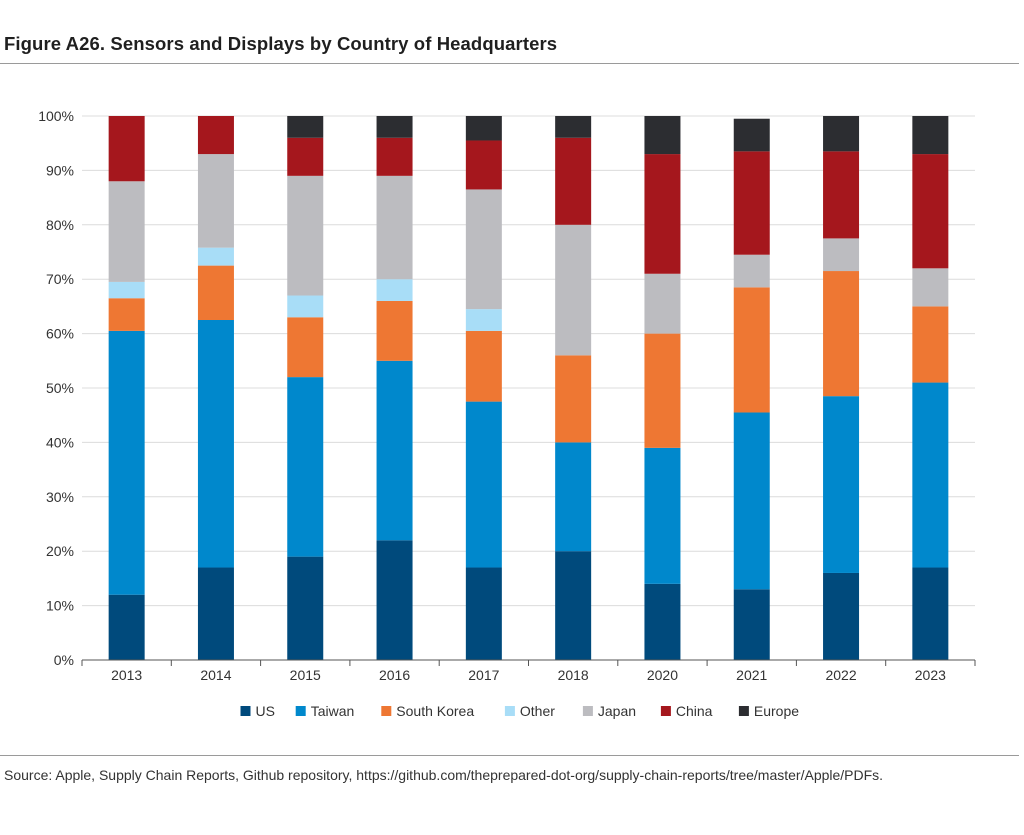 The width and height of the screenshot is (1024, 835). I want to click on y-tick-label: 20%, so click(60, 551).